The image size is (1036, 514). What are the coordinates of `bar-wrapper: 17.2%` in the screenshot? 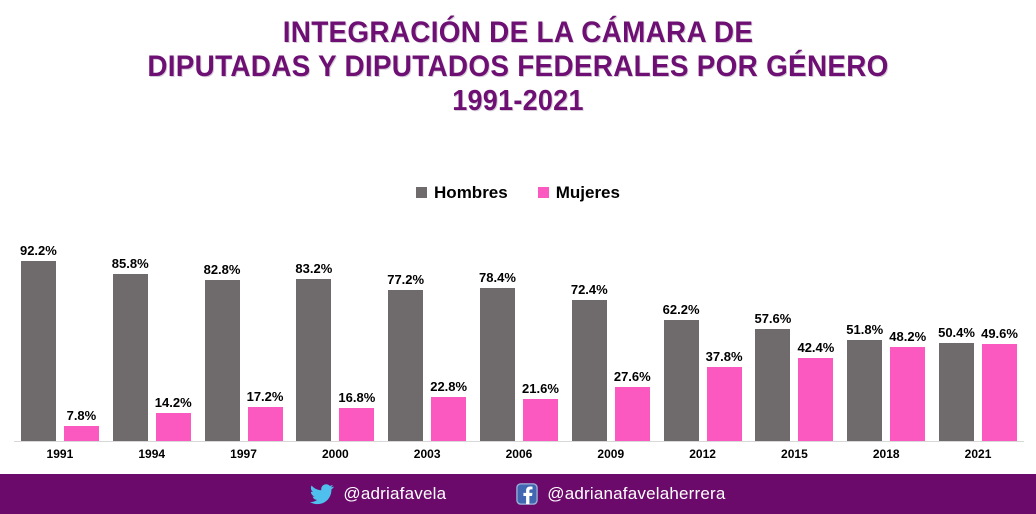 It's located at (265, 329).